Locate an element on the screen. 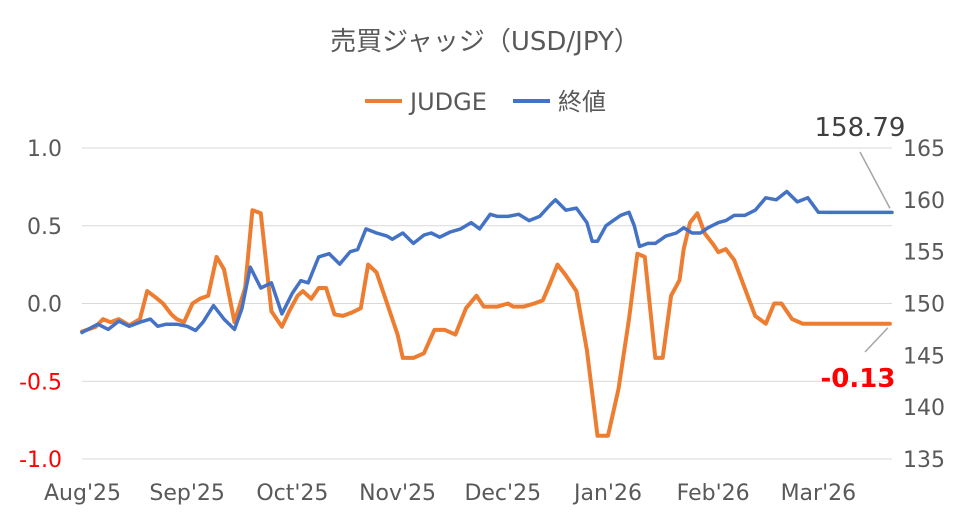  right-tick-label: 140 is located at coordinates (924, 408).